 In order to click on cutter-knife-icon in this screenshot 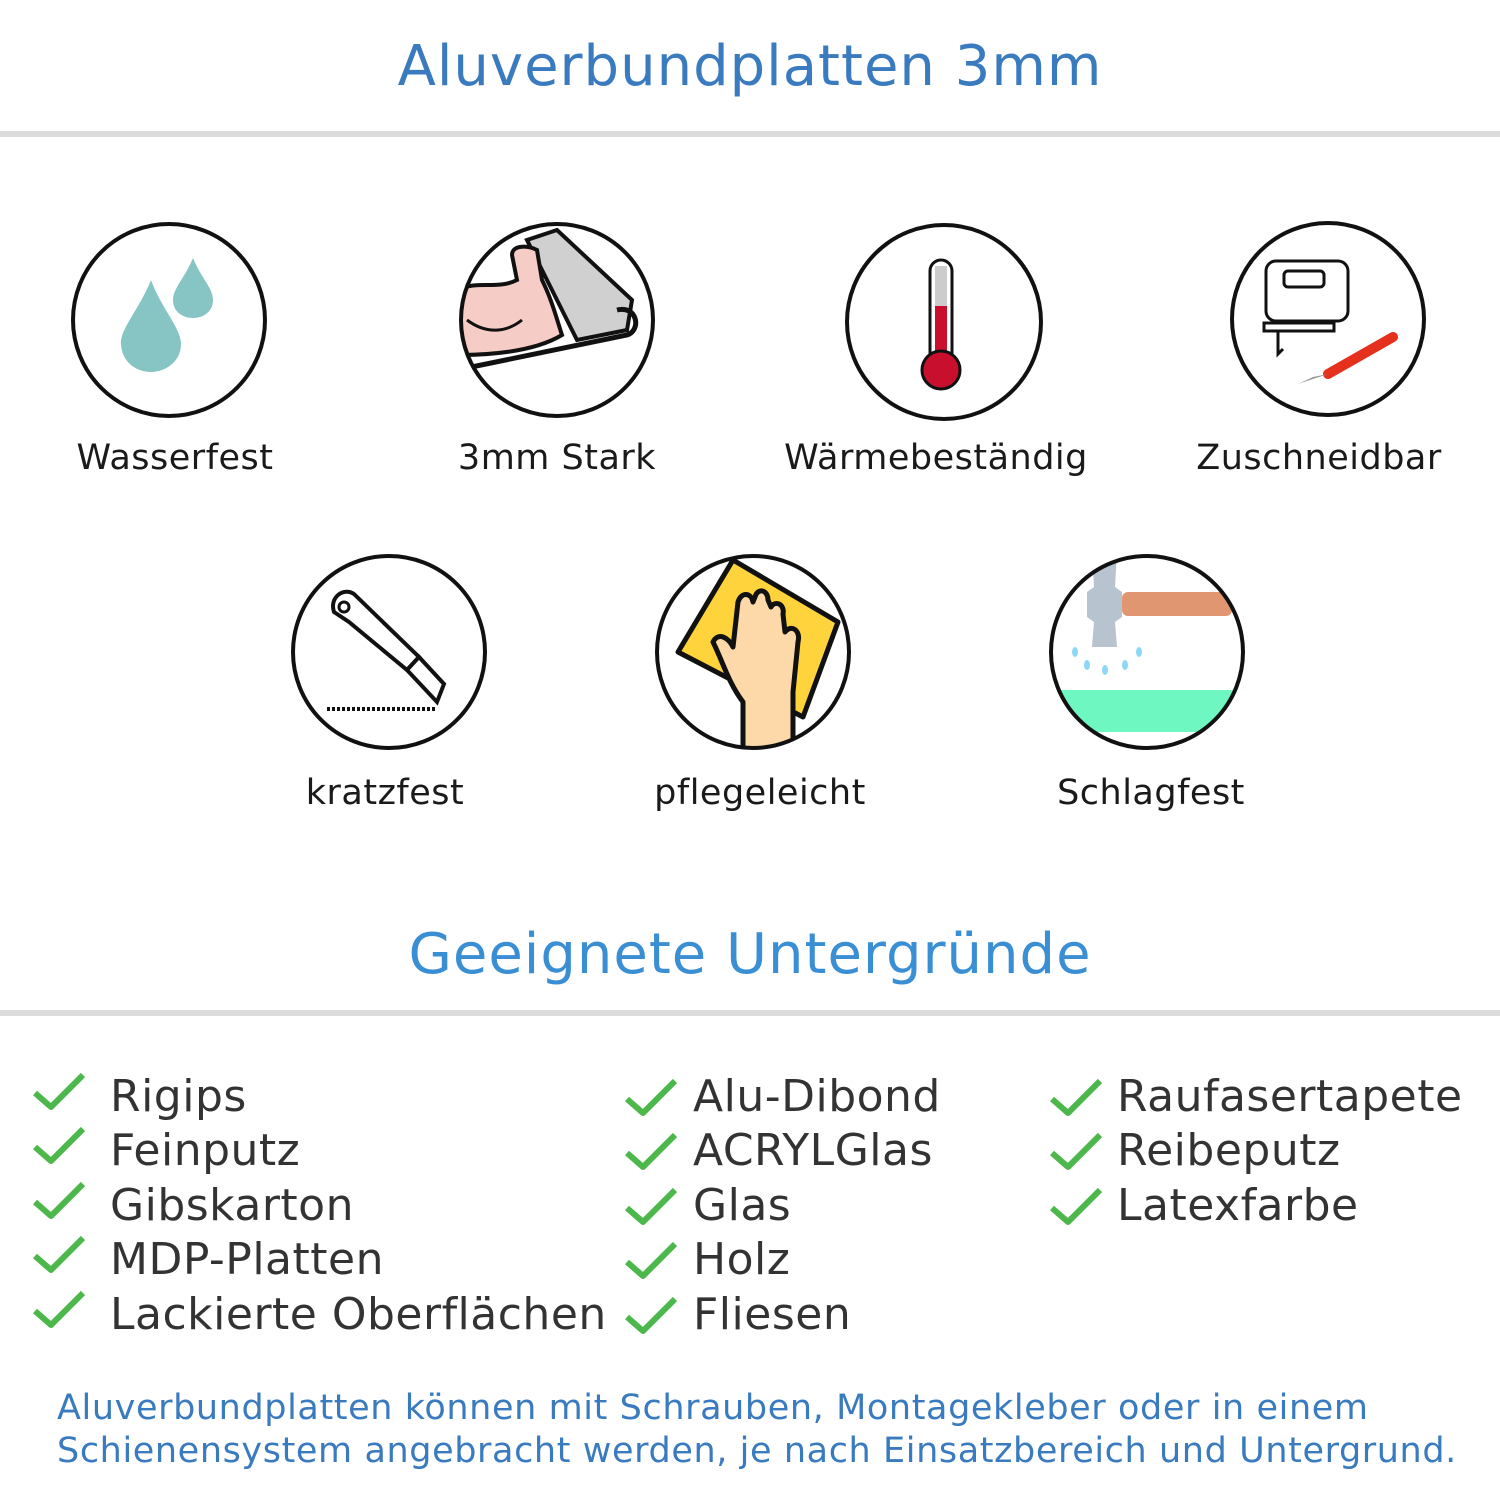, I will do `click(389, 652)`.